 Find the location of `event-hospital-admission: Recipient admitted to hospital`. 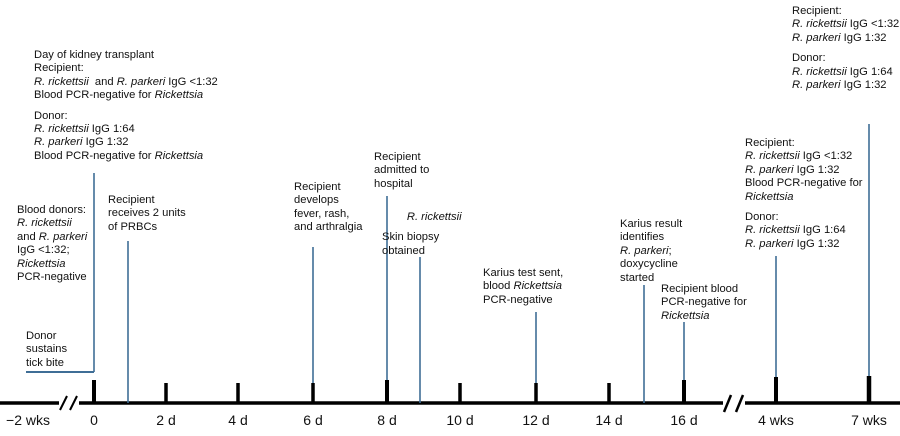

event-hospital-admission: Recipient admitted to hospital is located at coordinates (401, 171).